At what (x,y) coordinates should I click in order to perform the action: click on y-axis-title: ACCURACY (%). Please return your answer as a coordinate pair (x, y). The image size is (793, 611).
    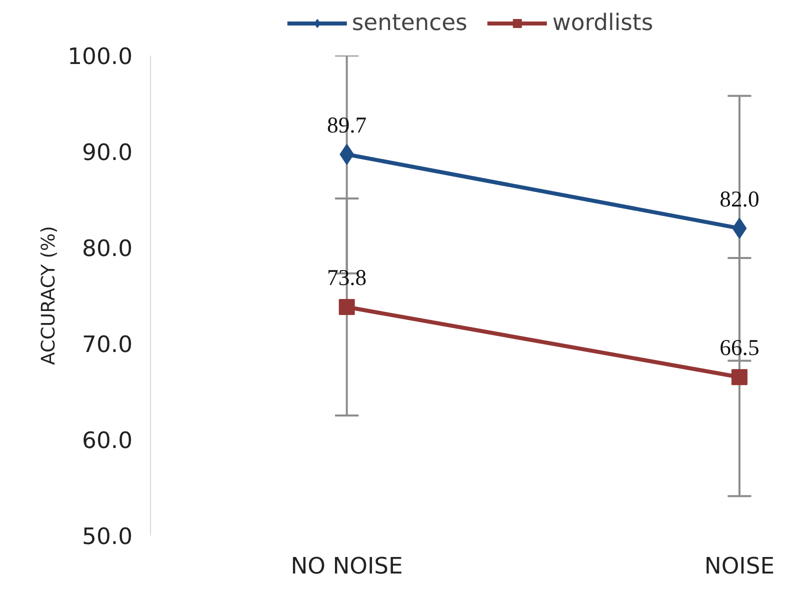
    Looking at the image, I should click on (49, 296).